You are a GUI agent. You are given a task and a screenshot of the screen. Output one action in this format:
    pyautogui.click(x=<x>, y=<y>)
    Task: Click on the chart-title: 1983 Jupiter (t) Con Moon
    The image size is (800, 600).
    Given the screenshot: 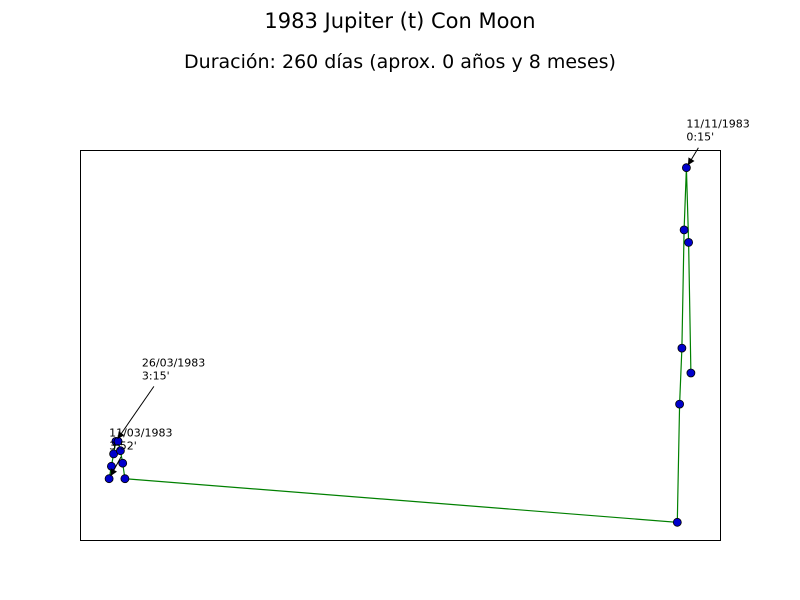 What is the action you would take?
    pyautogui.click(x=400, y=21)
    